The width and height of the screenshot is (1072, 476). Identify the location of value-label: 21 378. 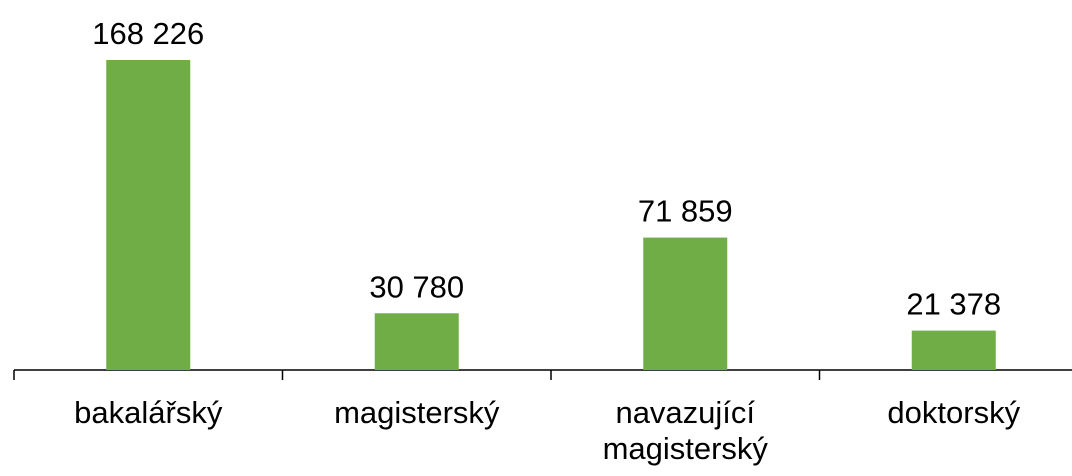
(953, 304).